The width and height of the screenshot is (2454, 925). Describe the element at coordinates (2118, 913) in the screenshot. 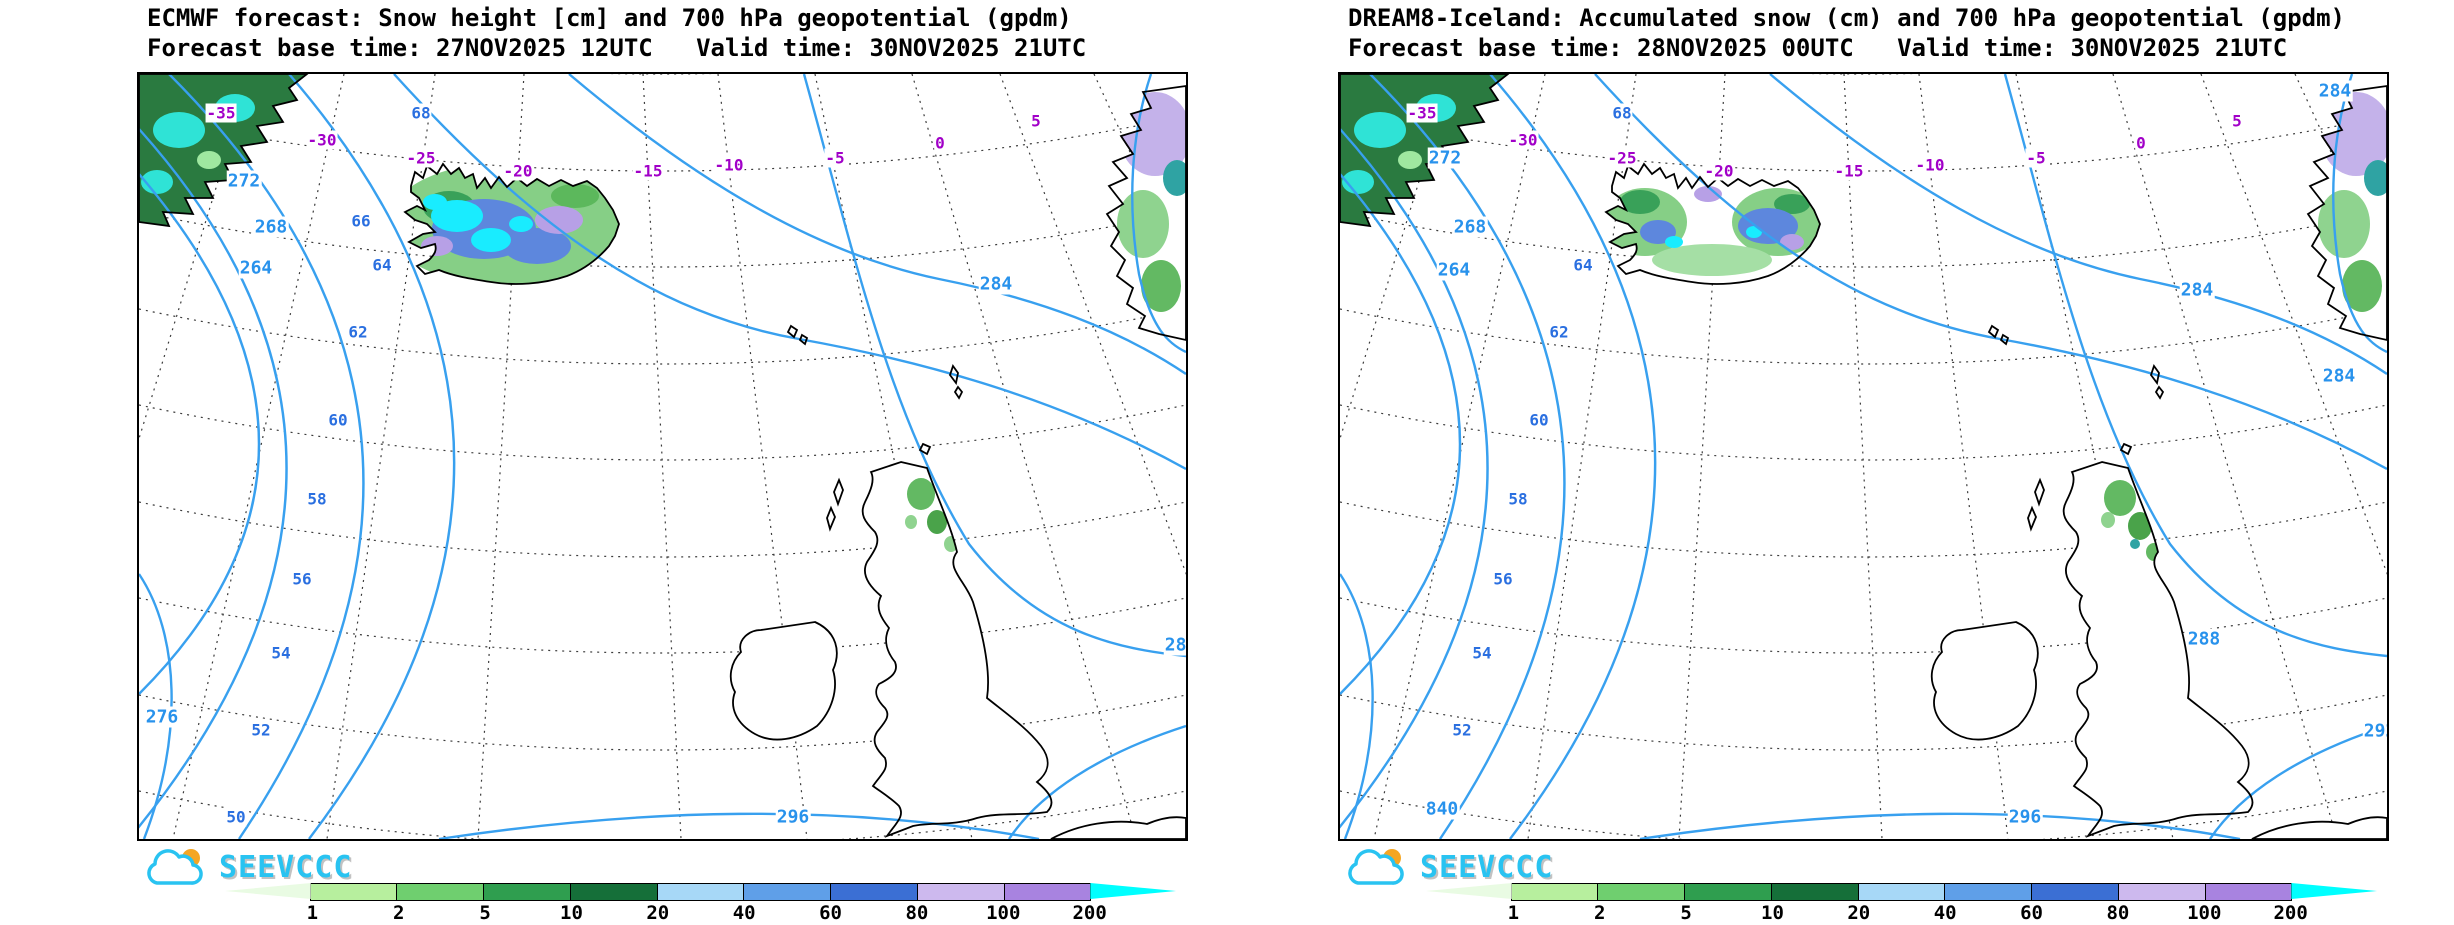

I see `legend-label: 80` at that location.